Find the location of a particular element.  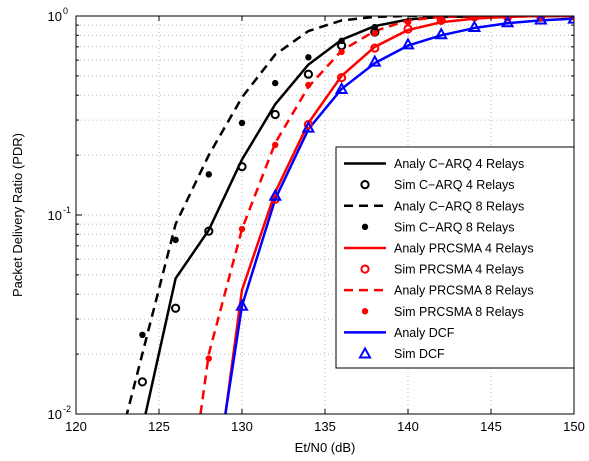

x-tick-label: 140 is located at coordinates (408, 426).